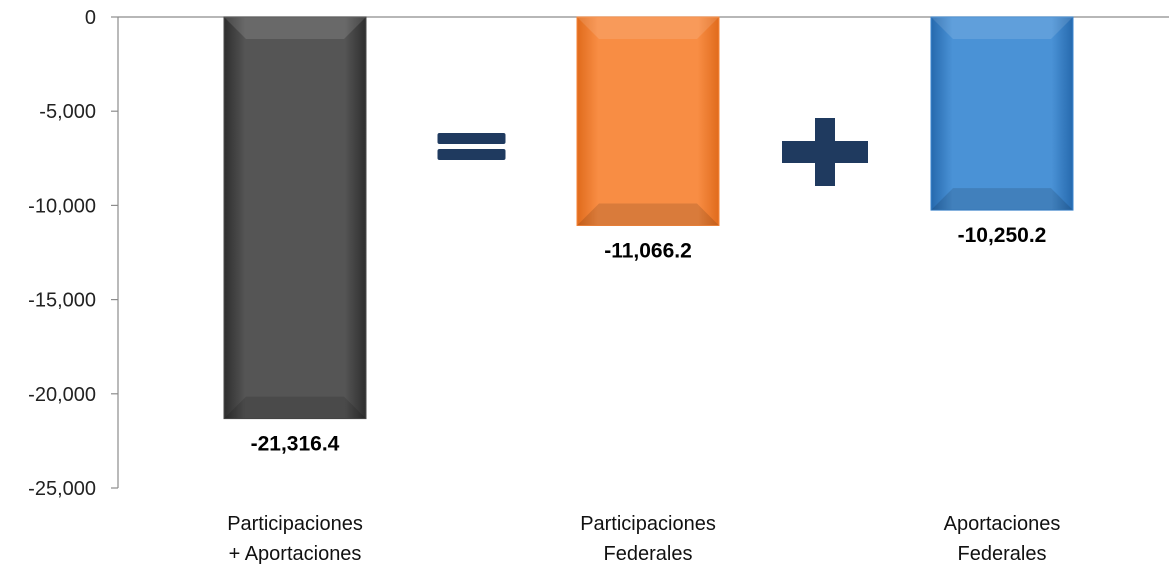  Describe the element at coordinates (62, 206) in the screenshot. I see `y-tick-label: -10,000` at that location.